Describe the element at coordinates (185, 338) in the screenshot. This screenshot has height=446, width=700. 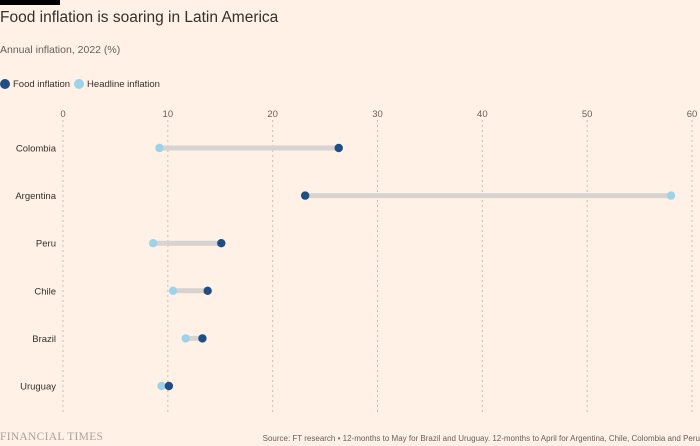
I see `headline-dot-brazil` at that location.